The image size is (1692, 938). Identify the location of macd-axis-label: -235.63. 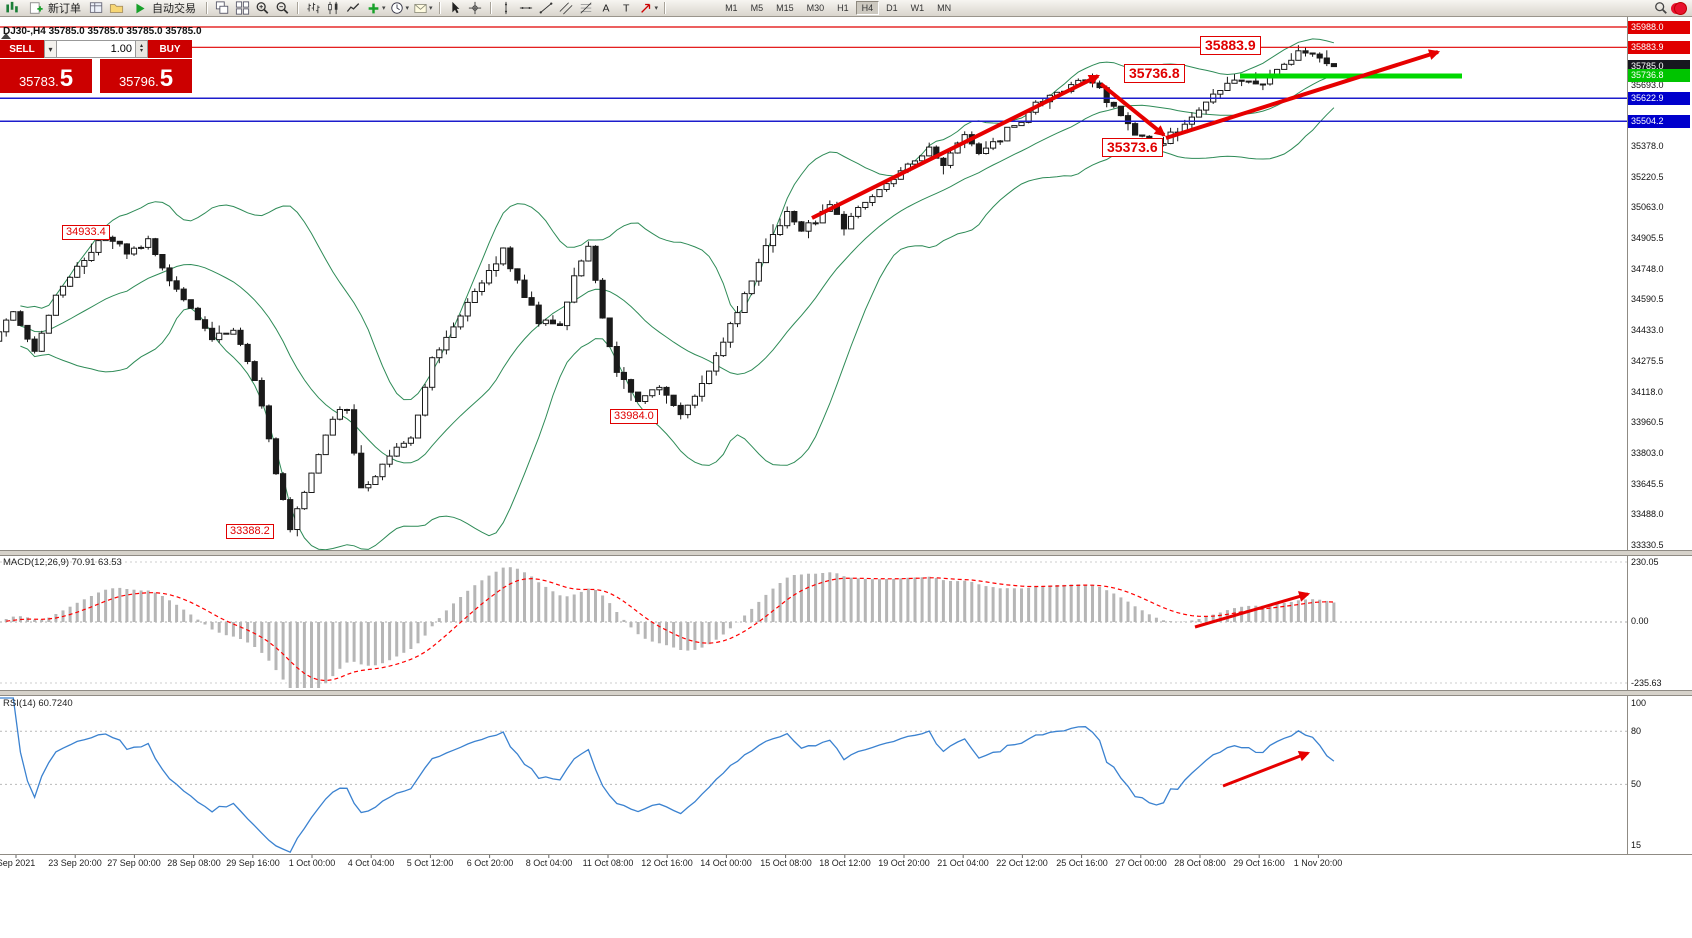
(1646, 683).